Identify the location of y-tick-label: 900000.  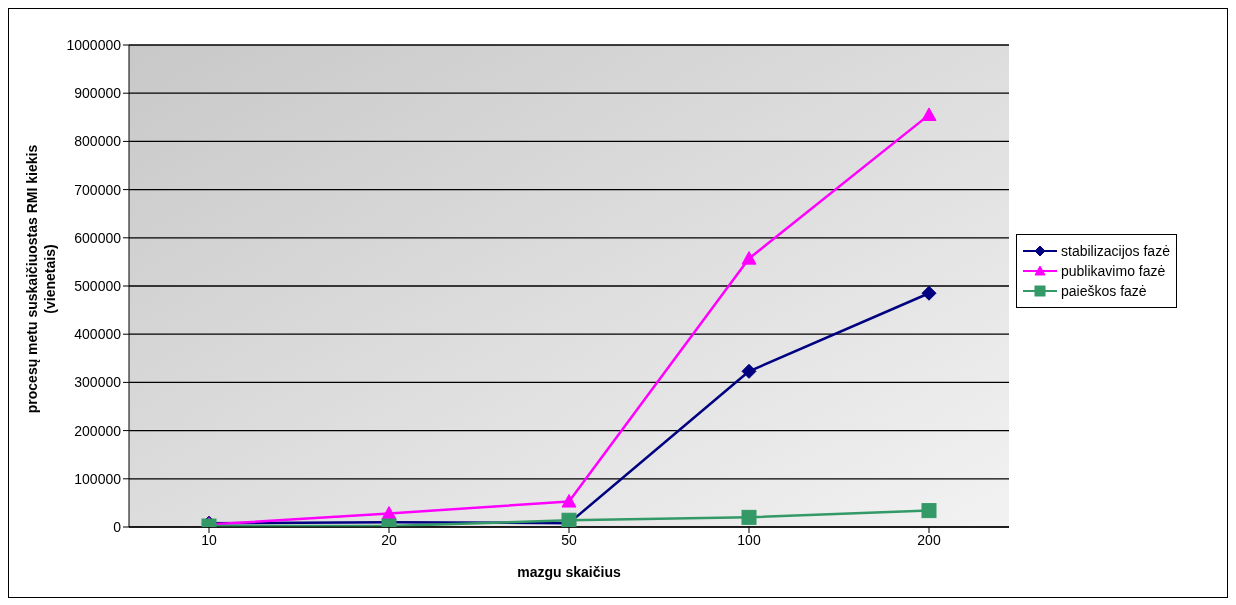
(98, 93).